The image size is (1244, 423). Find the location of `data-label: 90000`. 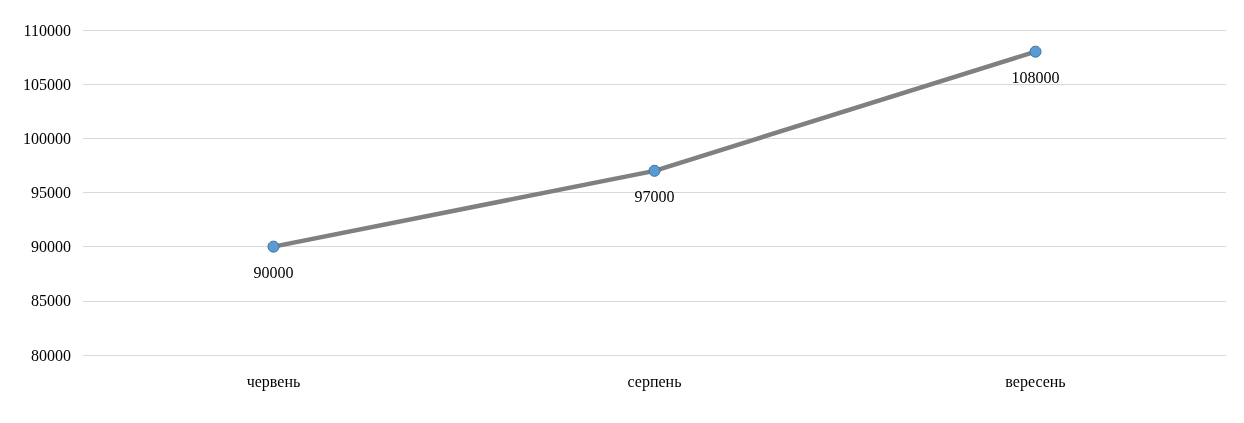

data-label: 90000 is located at coordinates (273, 273).